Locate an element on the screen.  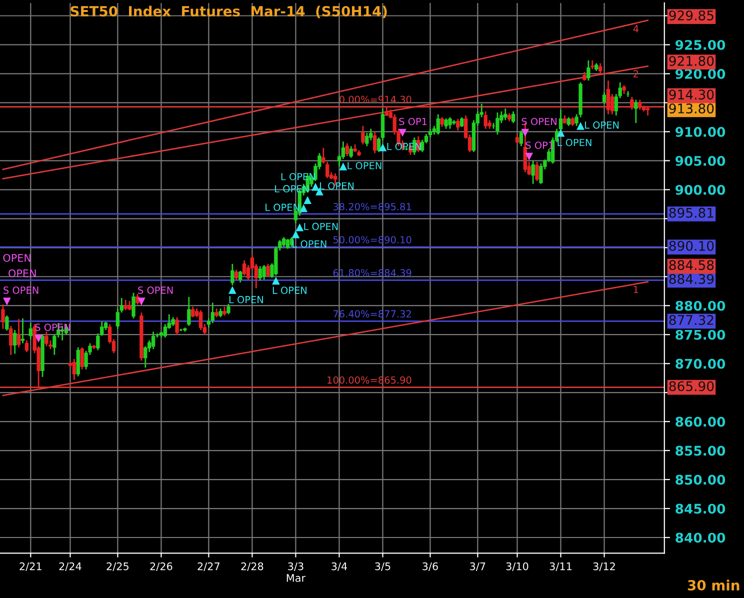
y-tick-label: 860.00 is located at coordinates (701, 421).